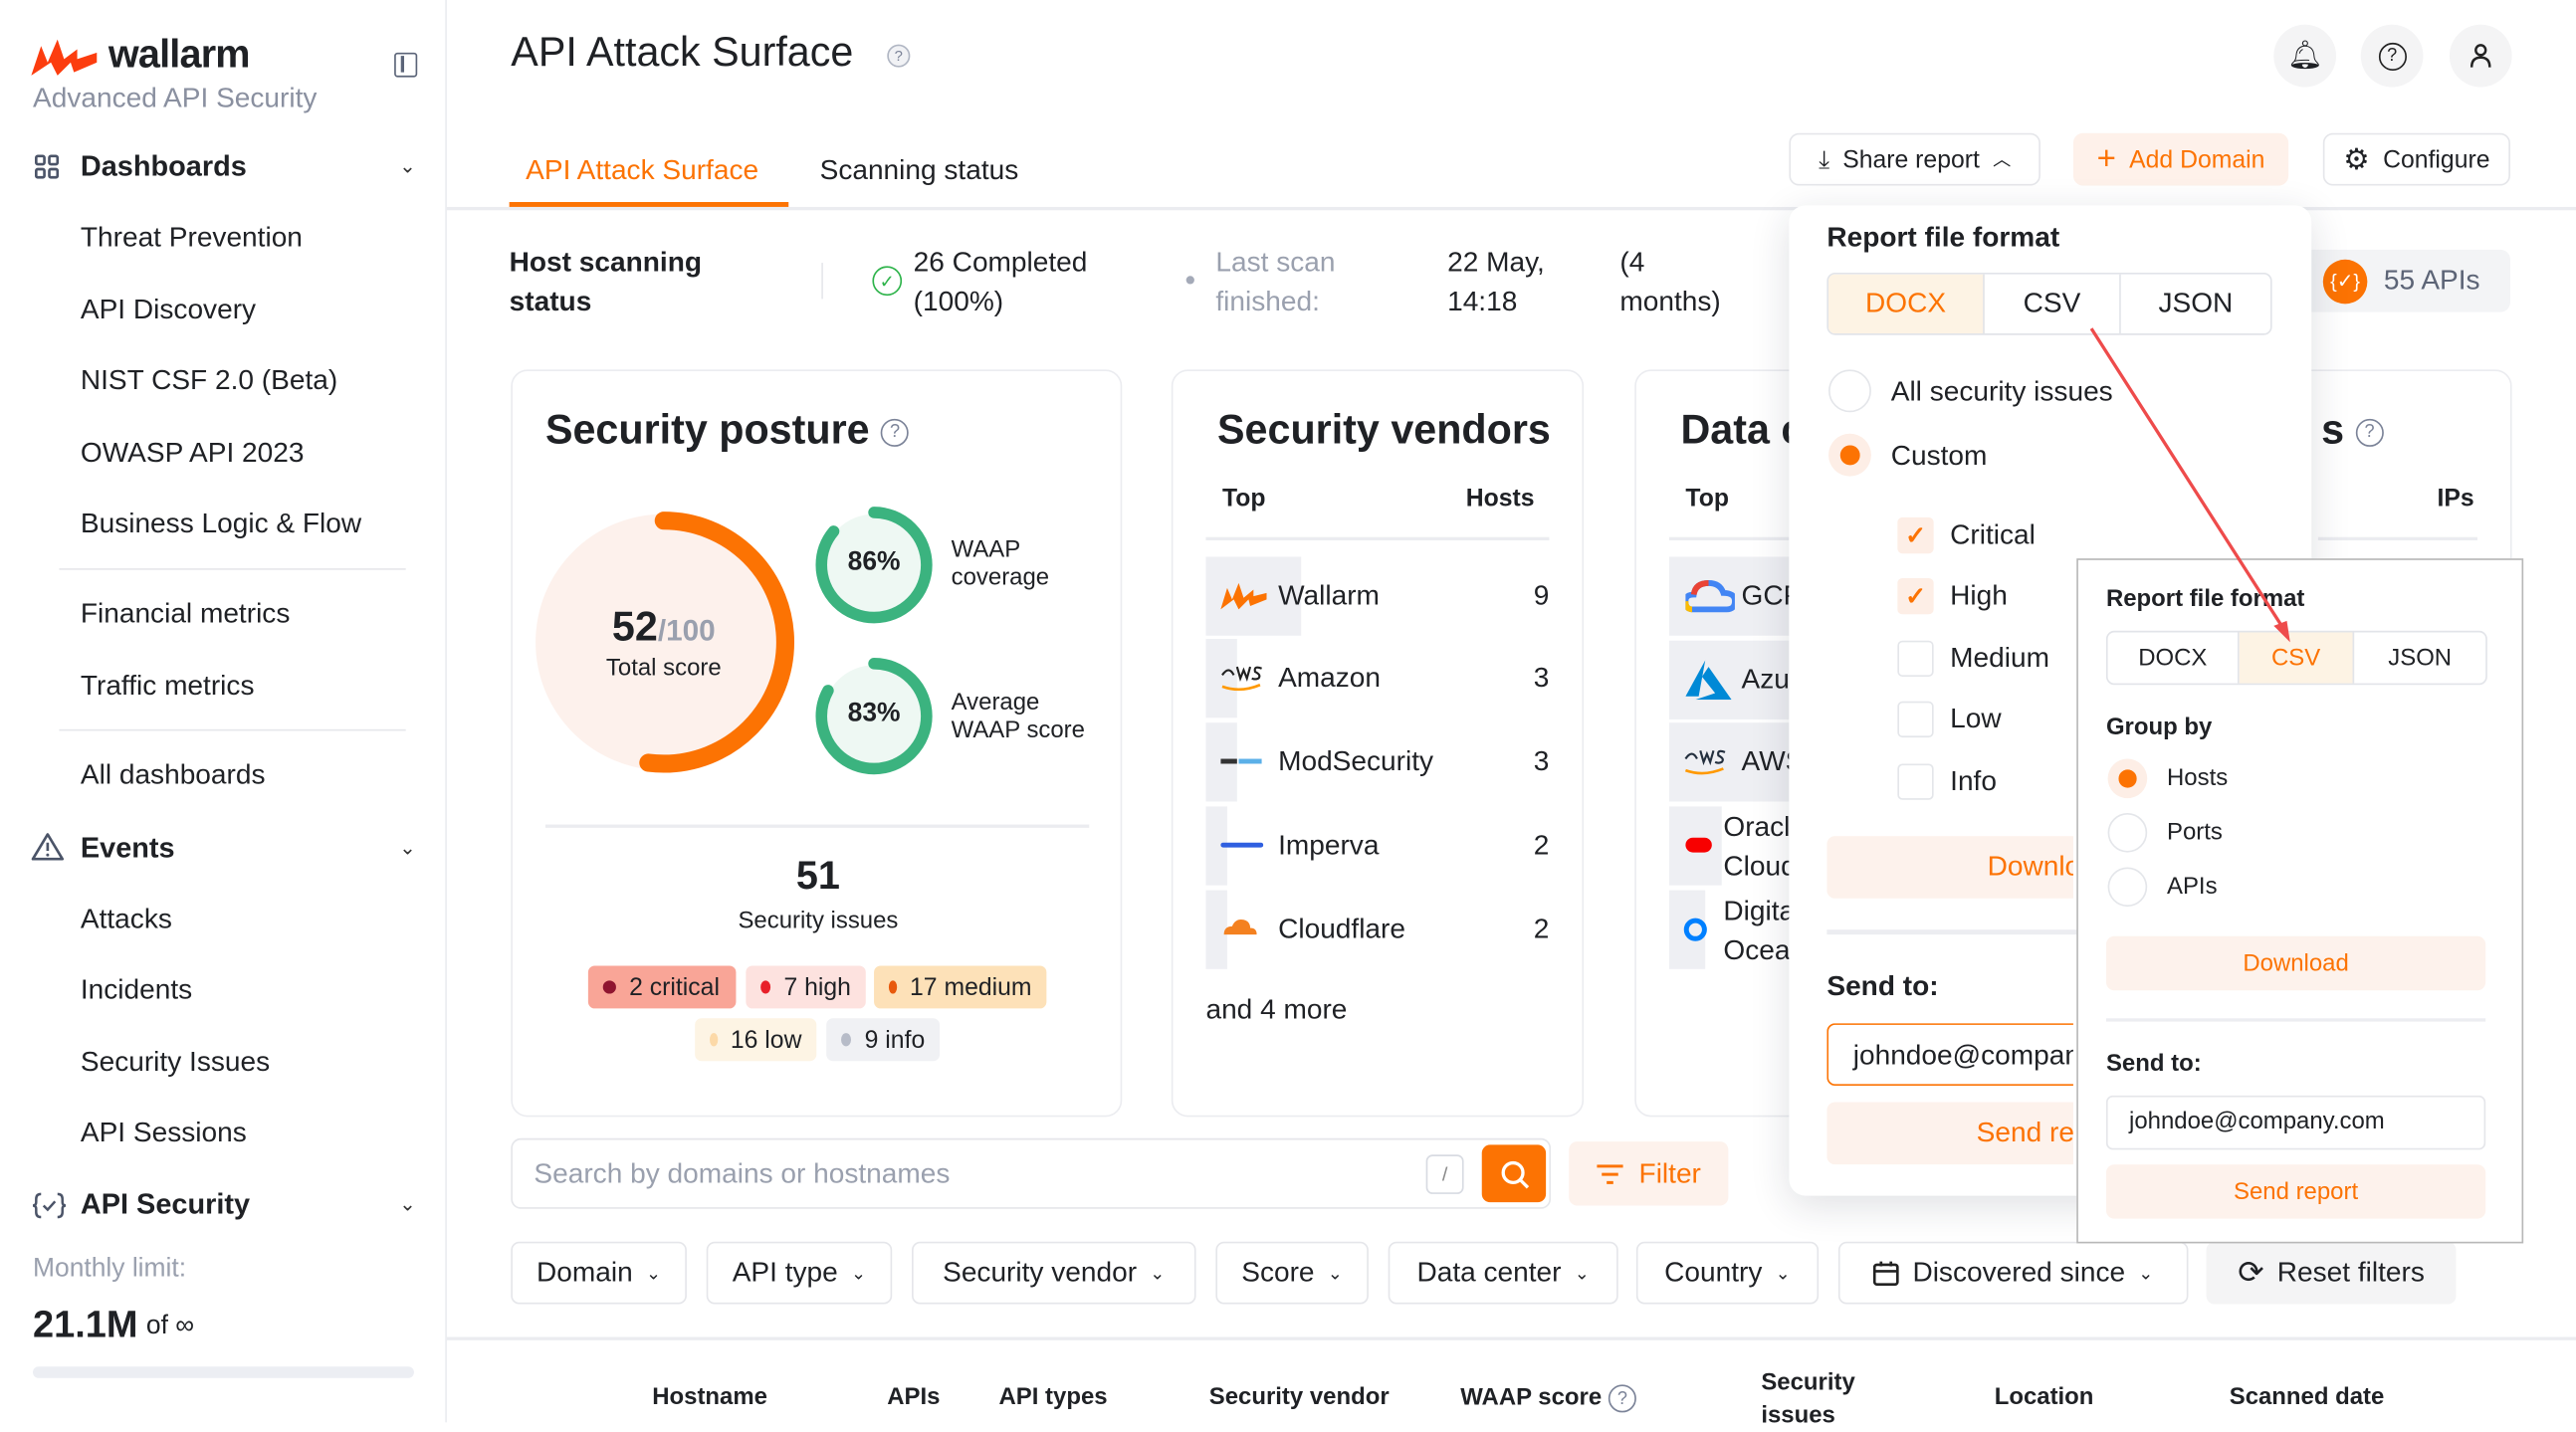 The width and height of the screenshot is (2576, 1432). Describe the element at coordinates (1054, 1273) in the screenshot. I see `filter-security-vendor: Security vendor ⌄` at that location.